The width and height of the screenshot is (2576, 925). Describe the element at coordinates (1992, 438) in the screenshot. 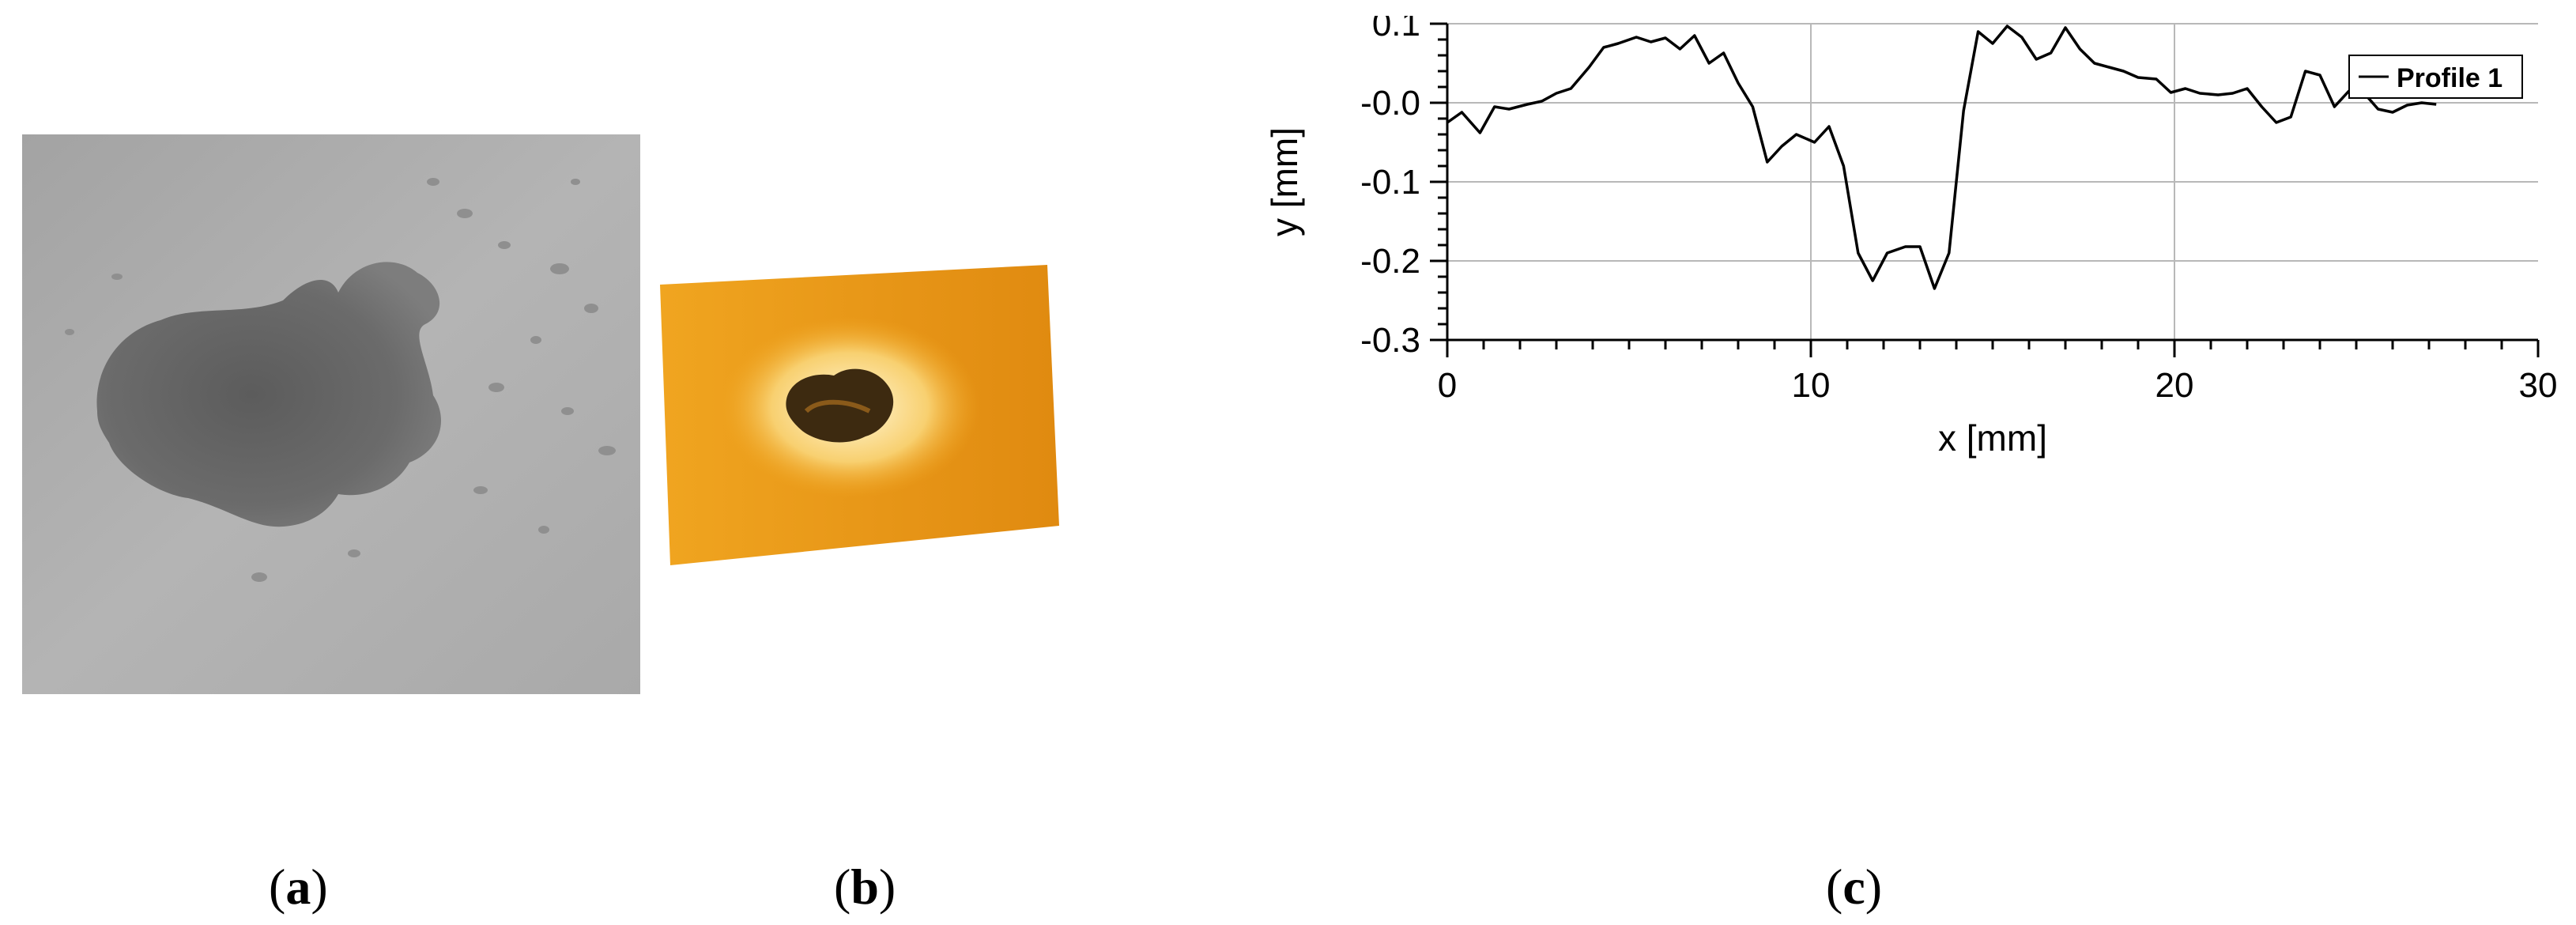

I see `x-axis-label: x [mm]` at that location.